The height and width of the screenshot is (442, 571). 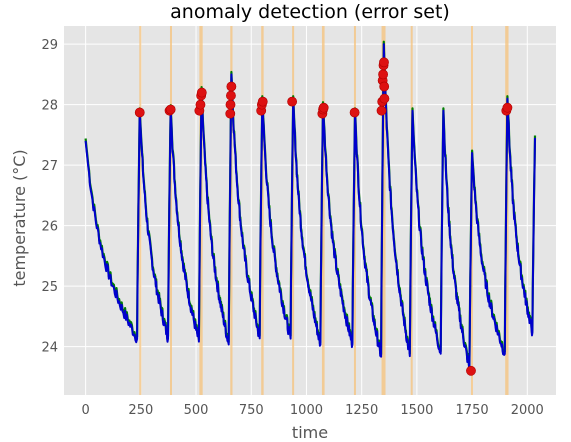 I want to click on y-tick-label: 28, so click(x=49, y=106).